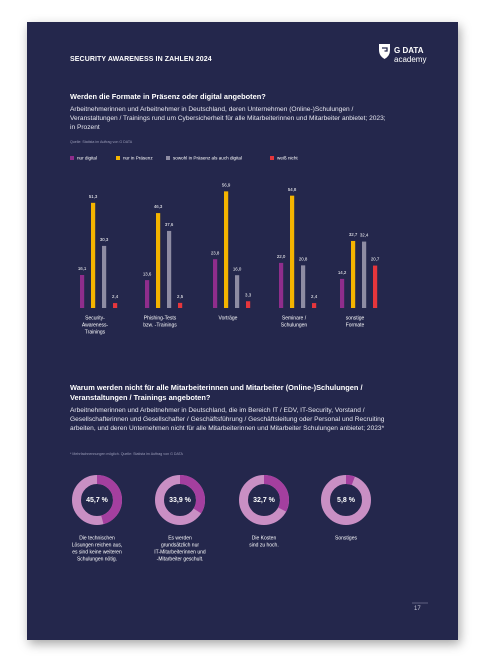  Describe the element at coordinates (228, 318) in the screenshot. I see `category-label: Vorträge` at that location.